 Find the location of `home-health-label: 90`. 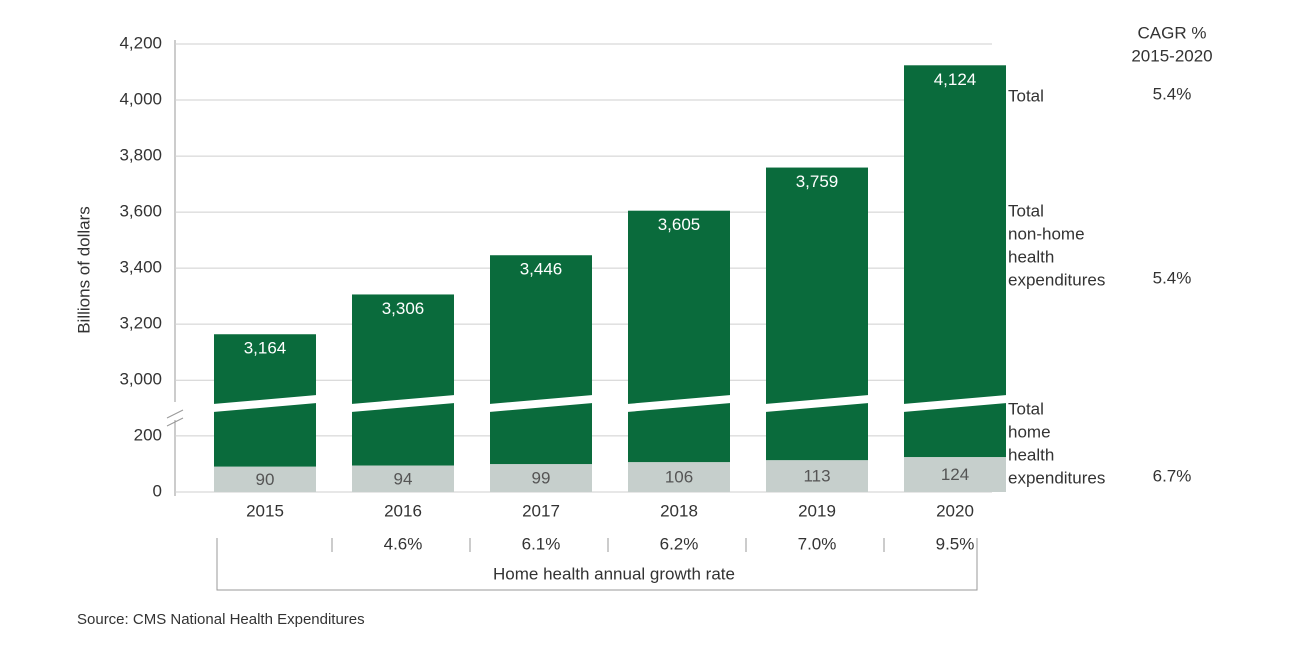

home-health-label: 90 is located at coordinates (265, 479).